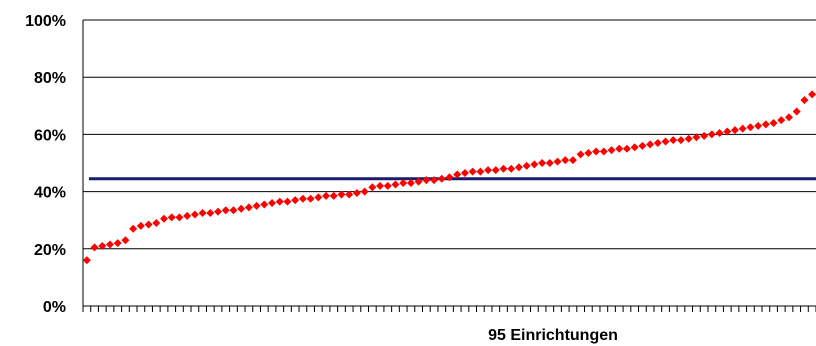 The height and width of the screenshot is (346, 816). Describe the element at coordinates (50, 78) in the screenshot. I see `y-tick-label: 80%` at that location.